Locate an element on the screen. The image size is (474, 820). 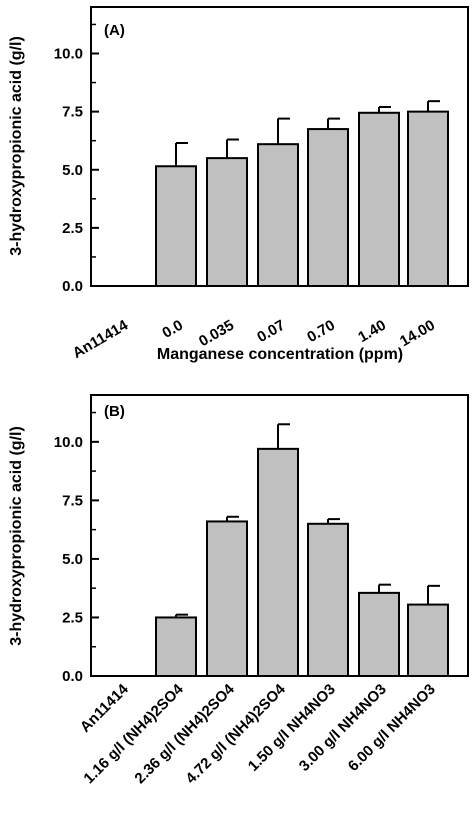
x-tick-label: 1.50 g/l NH4NO3 is located at coordinates (292, 728).